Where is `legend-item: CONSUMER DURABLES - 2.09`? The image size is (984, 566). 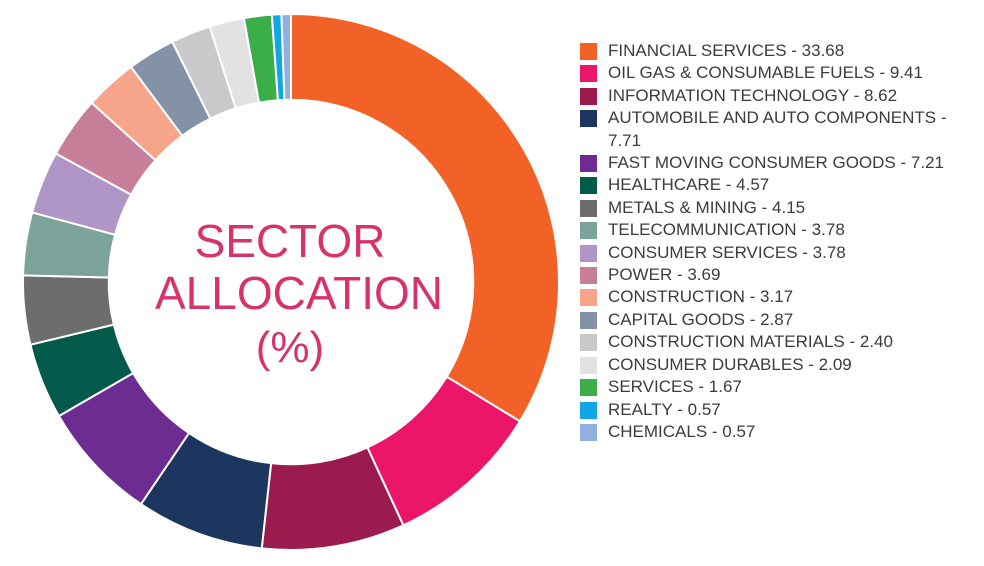 legend-item: CONSUMER DURABLES - 2.09 is located at coordinates (780, 365).